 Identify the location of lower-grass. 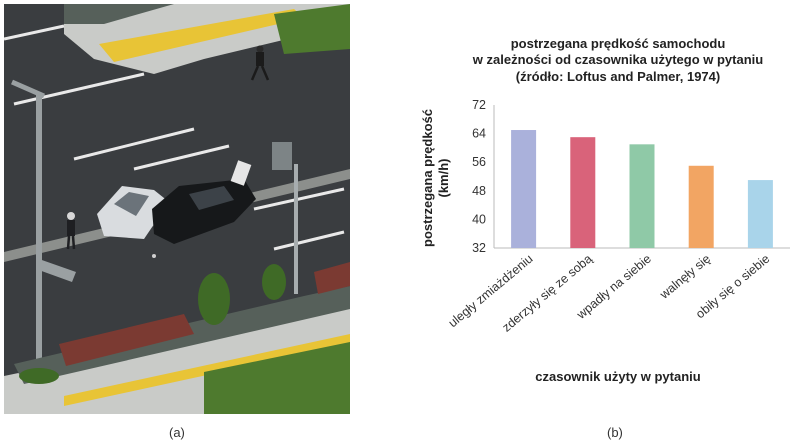
(277, 378).